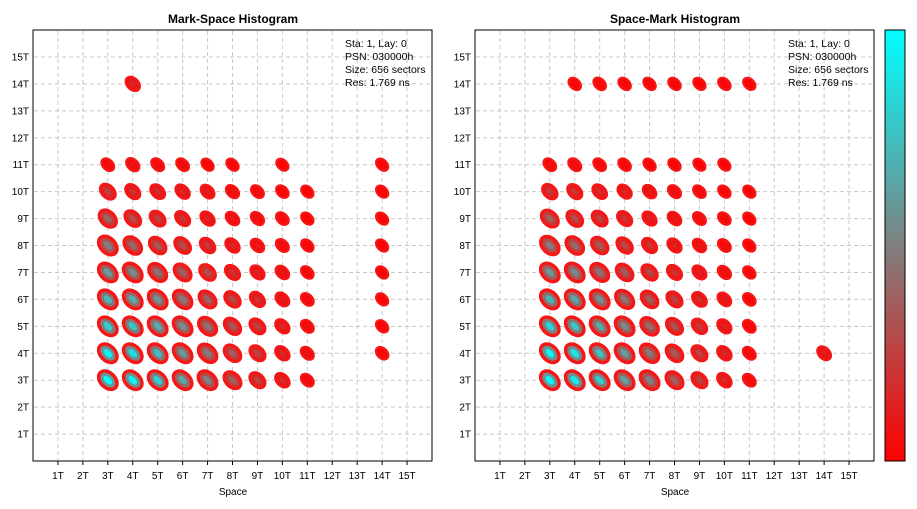 The image size is (917, 509). What do you see at coordinates (820, 83) in the screenshot?
I see `space-mark-info-line-4: Res: 1.769 ns` at bounding box center [820, 83].